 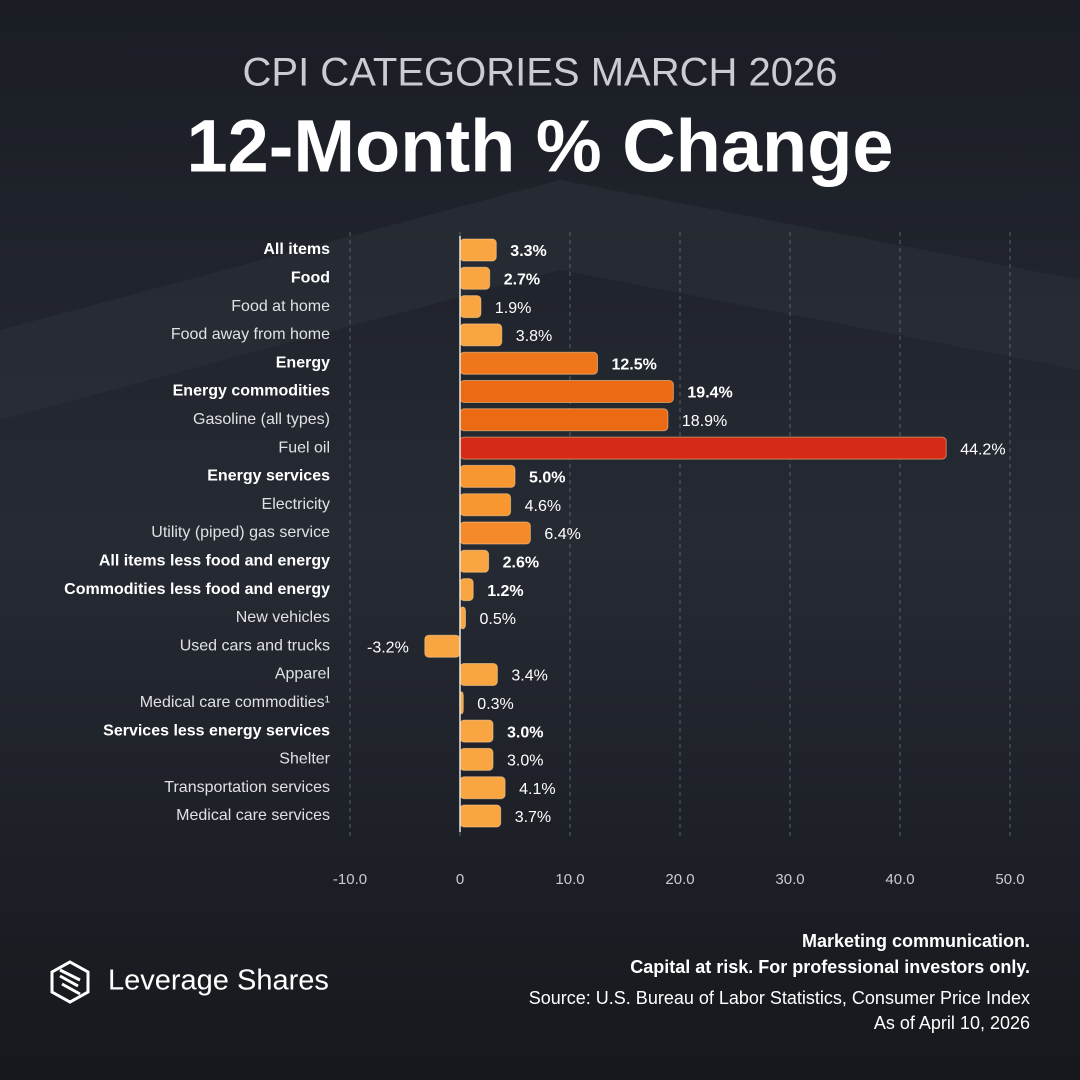 I want to click on value-label: 4.1%, so click(x=537, y=789).